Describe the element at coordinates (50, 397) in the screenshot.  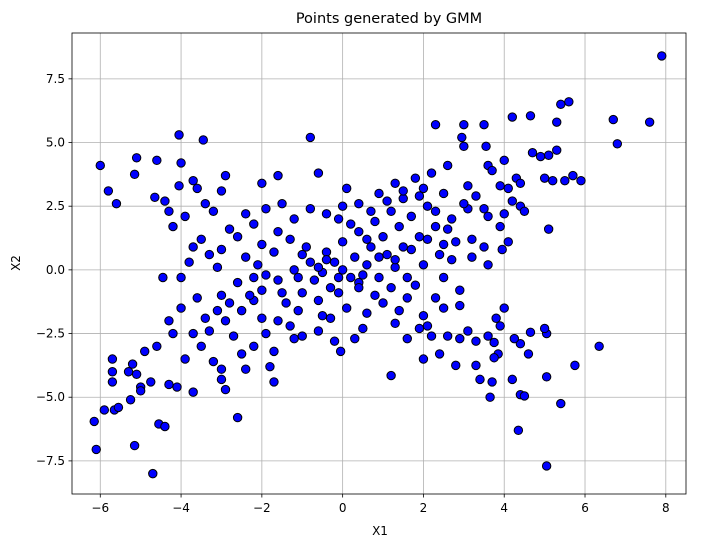
I see `y-tick-label: −5.0` at that location.